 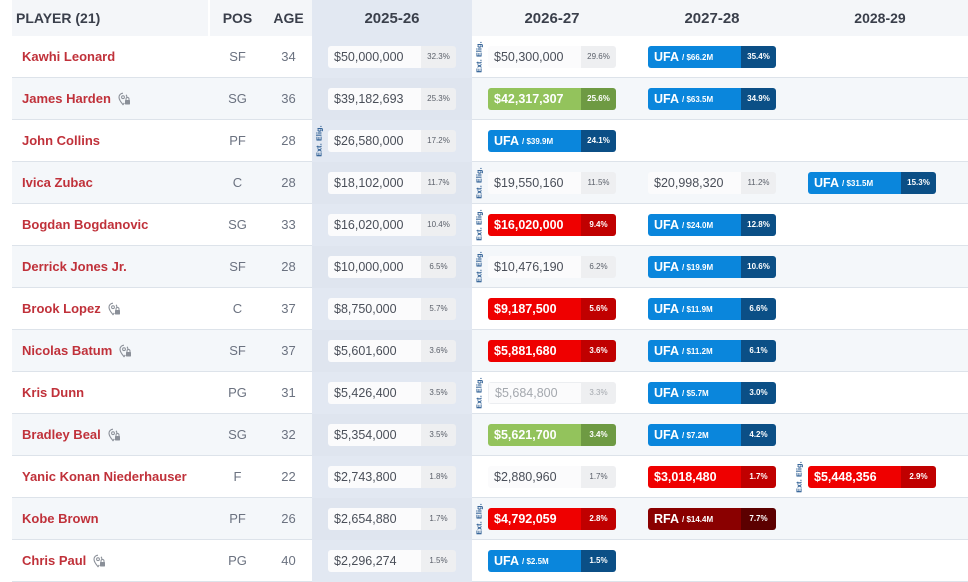 What do you see at coordinates (438, 182) in the screenshot?
I see `cap-percentage: 11.7%` at bounding box center [438, 182].